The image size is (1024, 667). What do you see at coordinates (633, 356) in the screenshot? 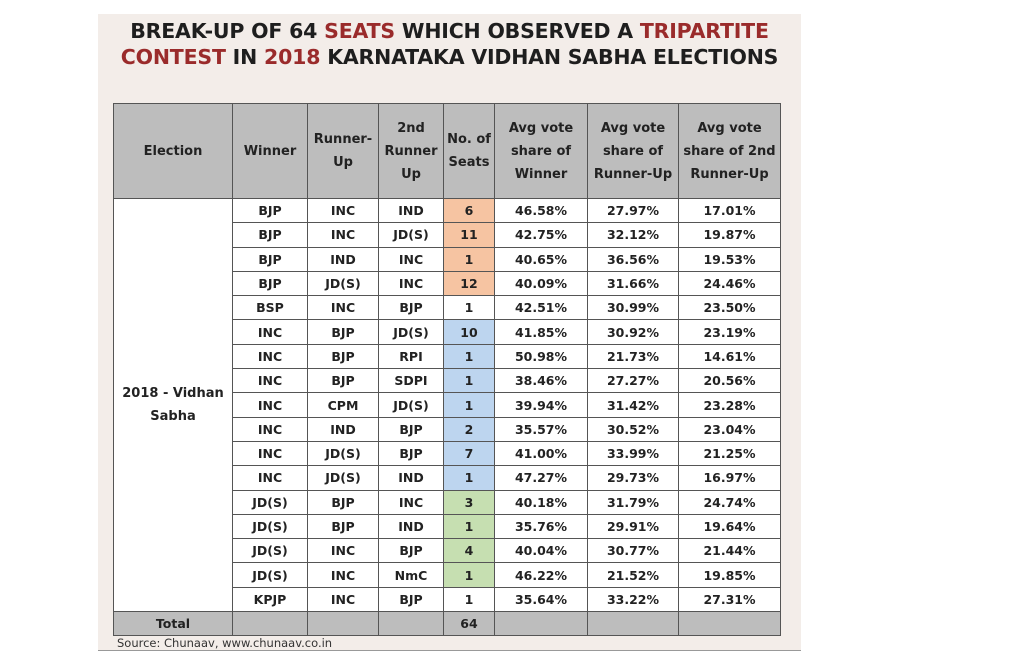
I see `runner-up-share-cell: 21.73%` at bounding box center [633, 356].